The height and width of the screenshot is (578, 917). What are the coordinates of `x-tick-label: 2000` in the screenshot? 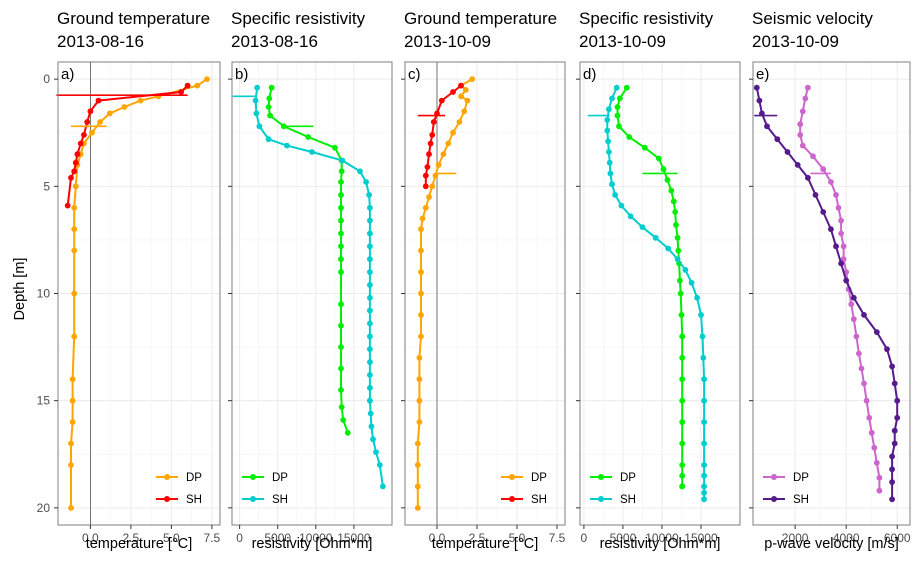 It's located at (795, 538).